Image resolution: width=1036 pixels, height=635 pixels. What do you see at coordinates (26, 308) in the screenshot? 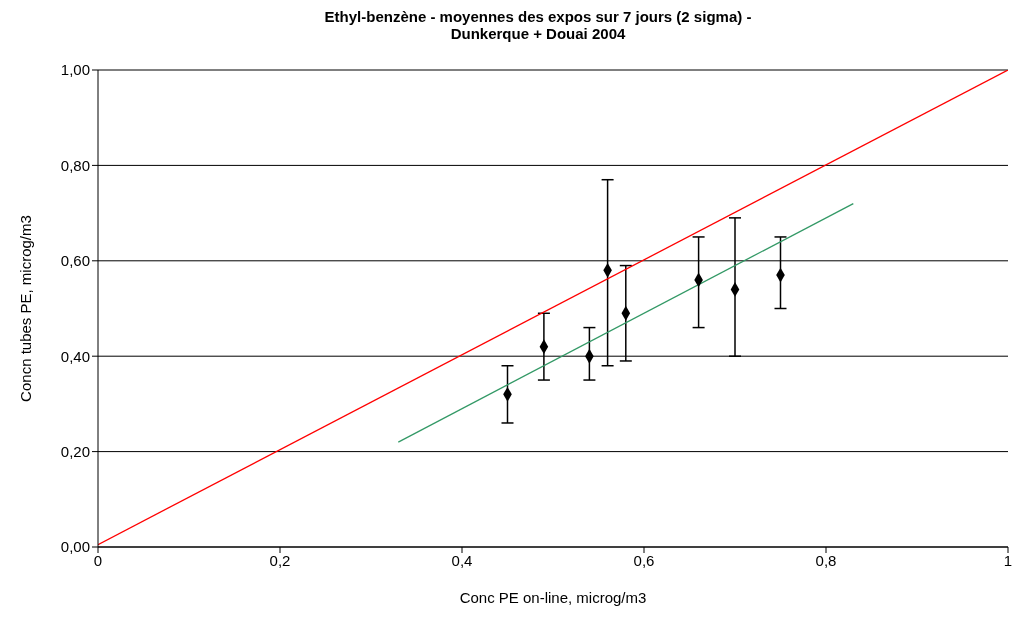
I see `y-axis-title: Concn tubes PE, microg/m3` at bounding box center [26, 308].